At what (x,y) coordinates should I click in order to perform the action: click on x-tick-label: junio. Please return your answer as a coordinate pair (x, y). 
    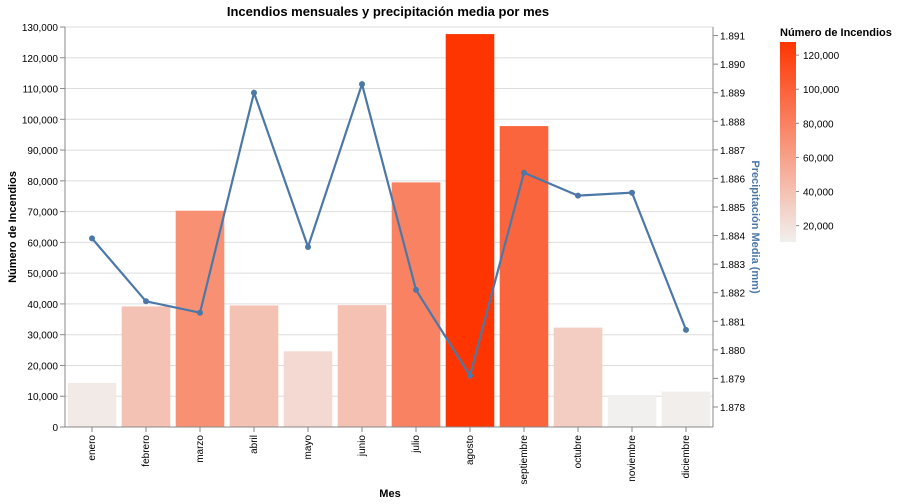
    Looking at the image, I should click on (362, 446).